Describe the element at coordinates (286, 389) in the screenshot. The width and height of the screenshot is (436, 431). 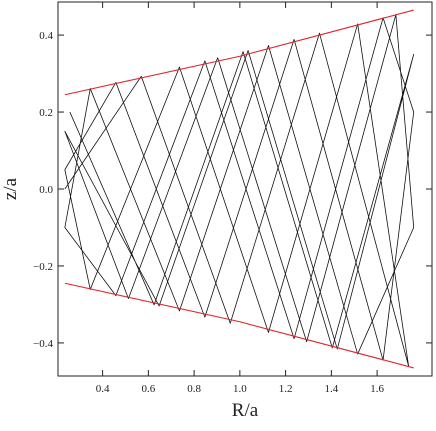
I see `x-tick-label: 1.2` at that location.